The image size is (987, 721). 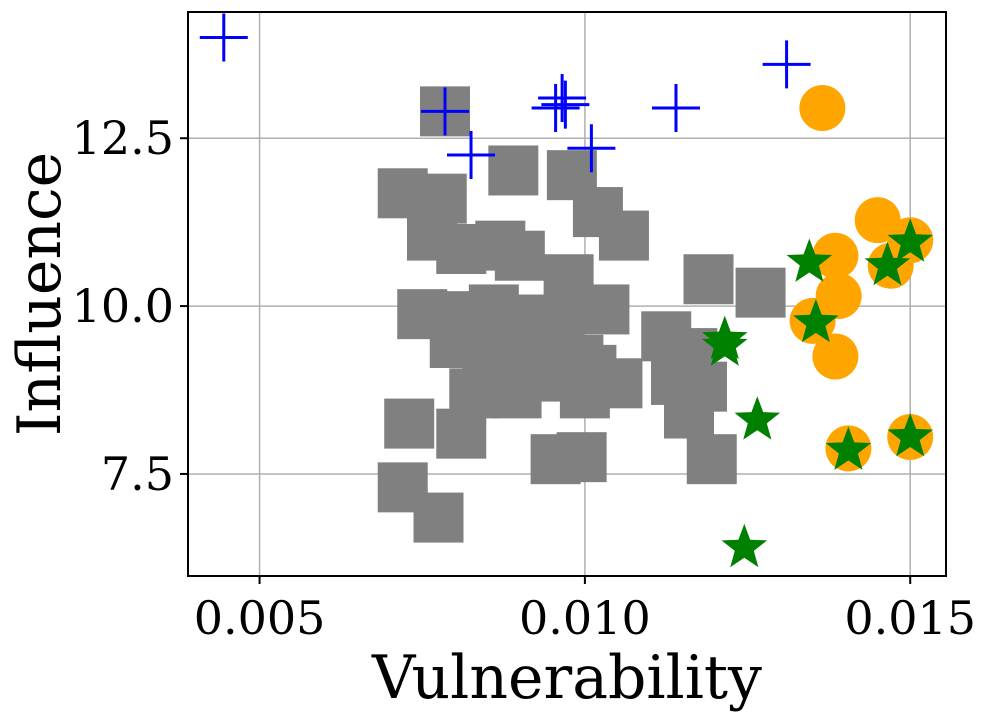 What do you see at coordinates (566, 678) in the screenshot?
I see `x-axis-label: Vulnerability` at bounding box center [566, 678].